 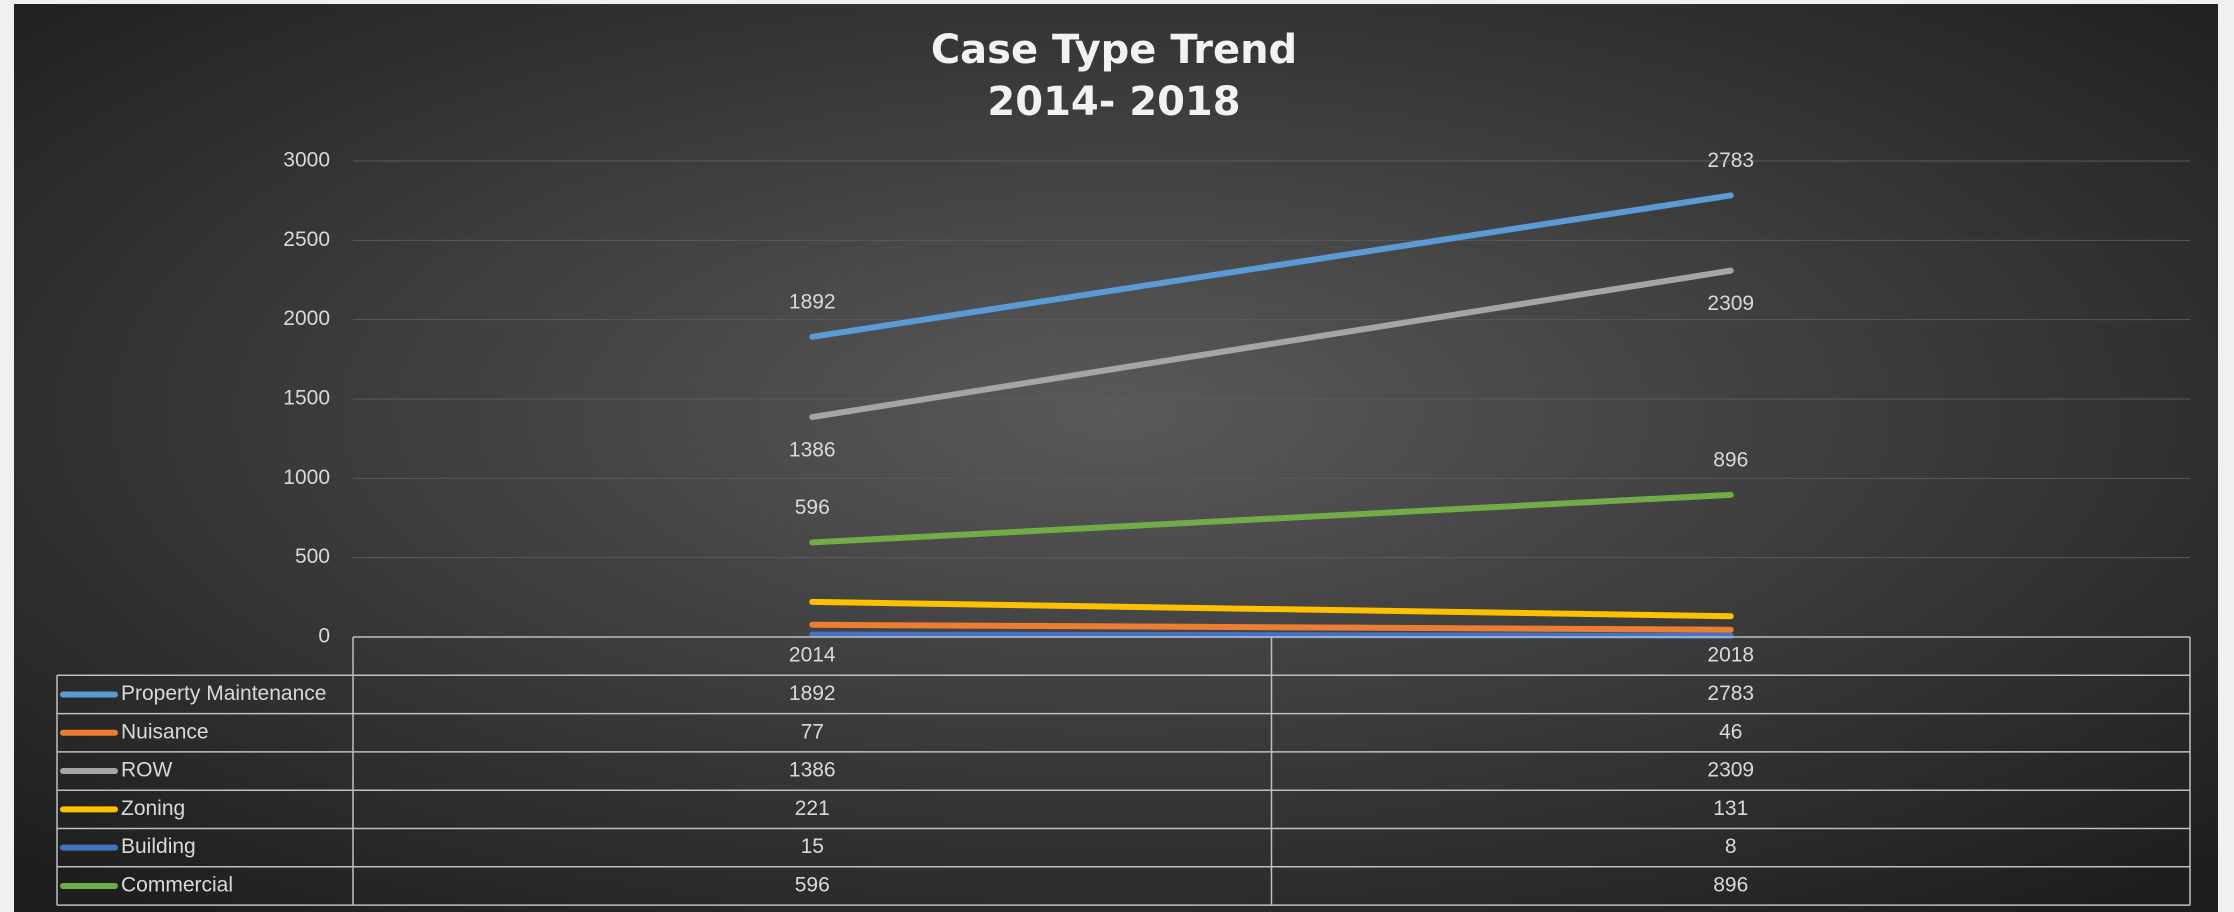 I want to click on chart-title: Case Type Trend, so click(x=1114, y=50).